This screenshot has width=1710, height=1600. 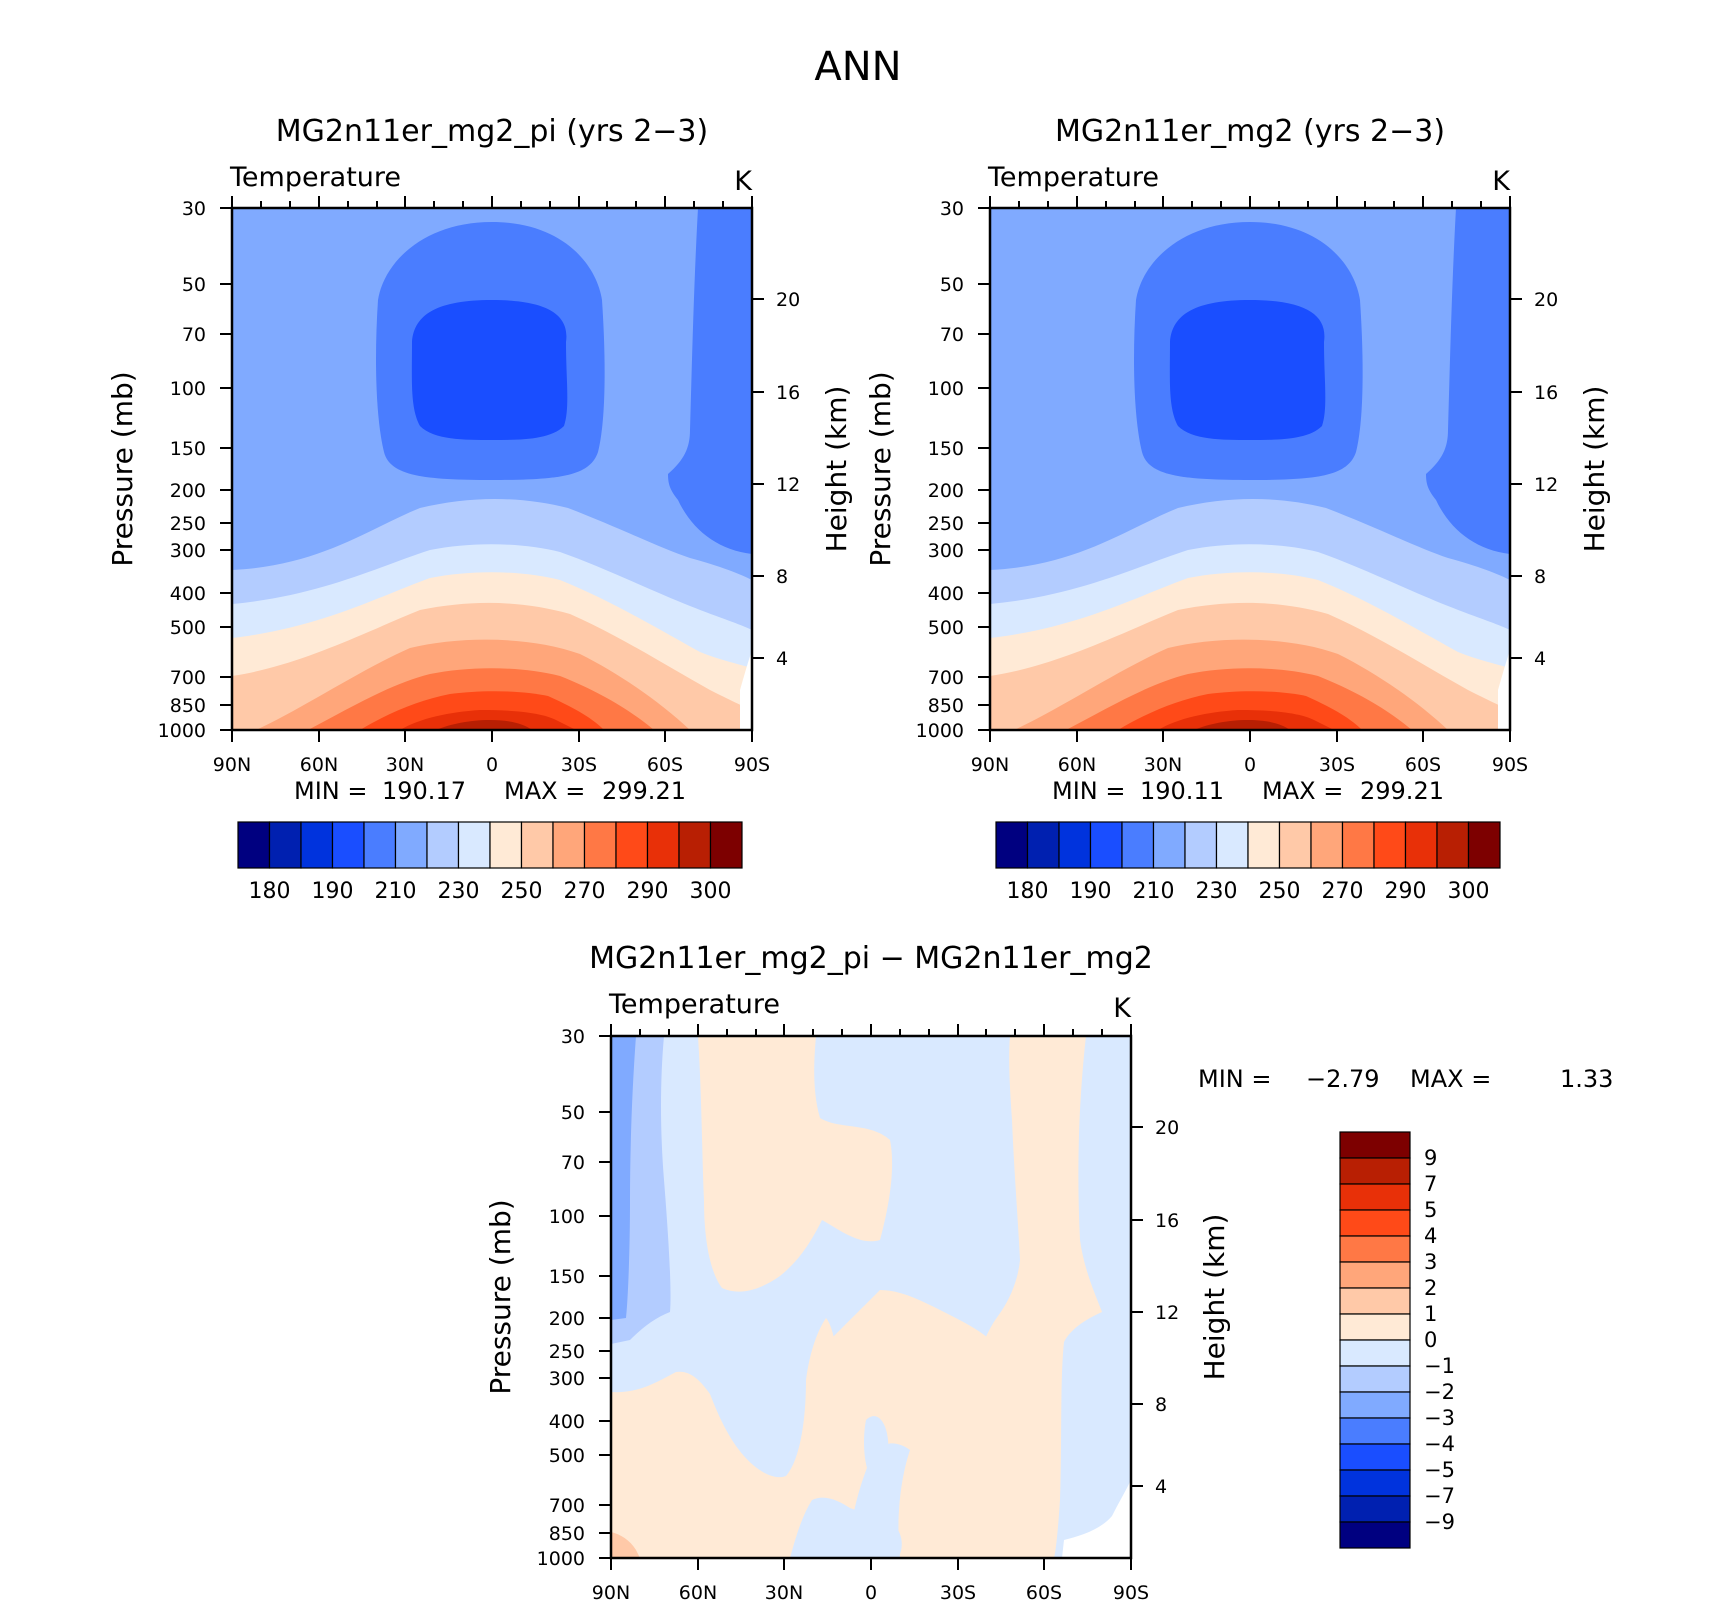 I want to click on x-tick-label: 60S, so click(x=665, y=765).